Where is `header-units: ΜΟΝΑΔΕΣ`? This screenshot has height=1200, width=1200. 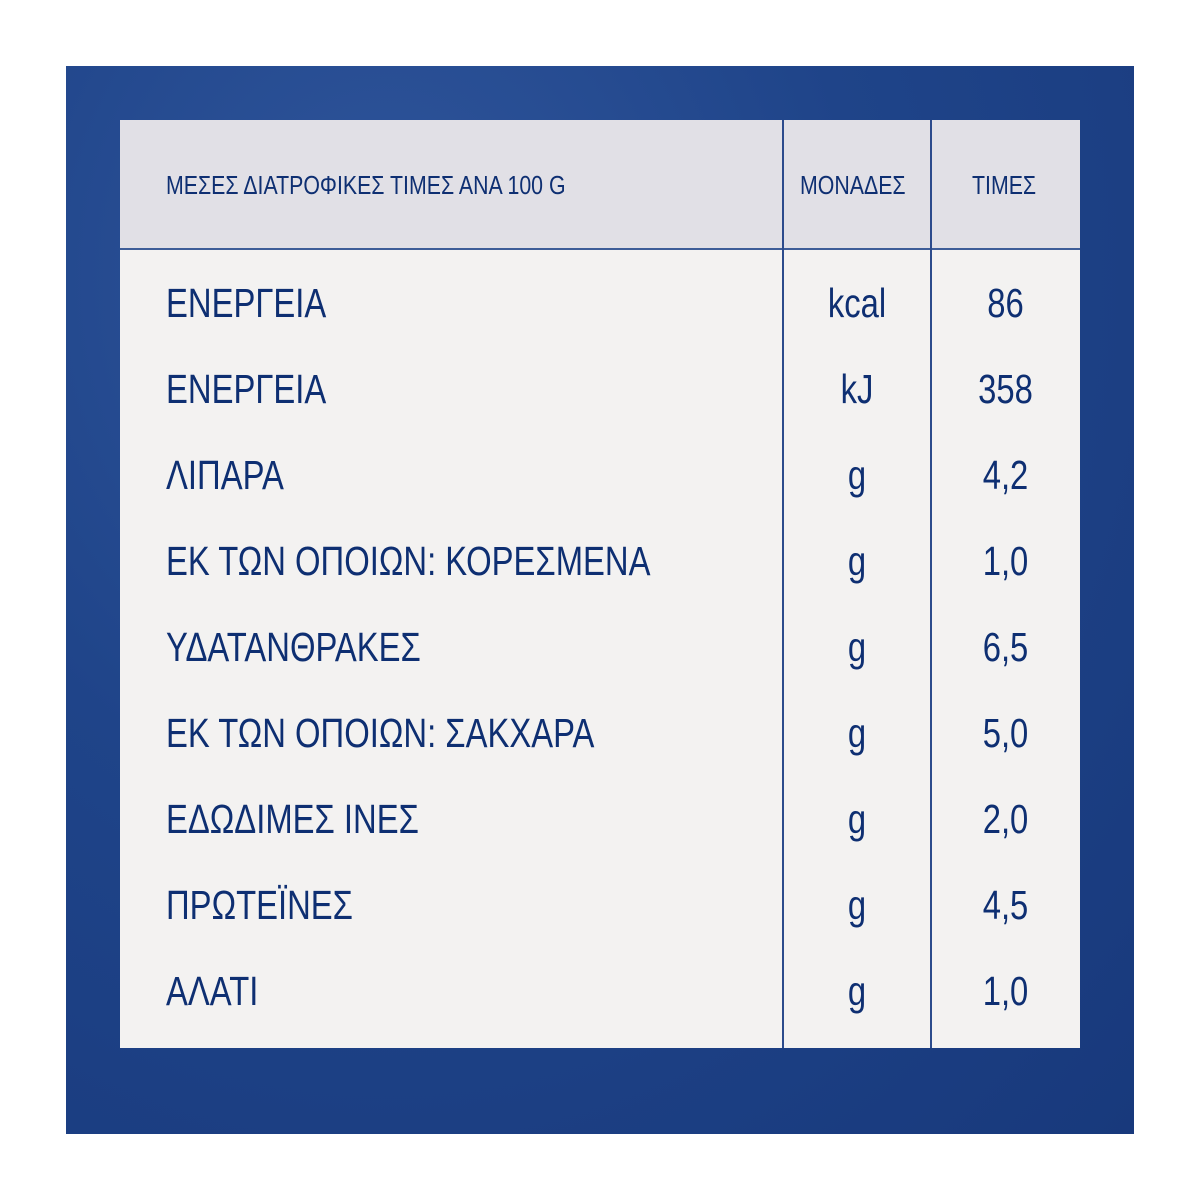 header-units: ΜΟΝΑΔΕΣ is located at coordinates (853, 185).